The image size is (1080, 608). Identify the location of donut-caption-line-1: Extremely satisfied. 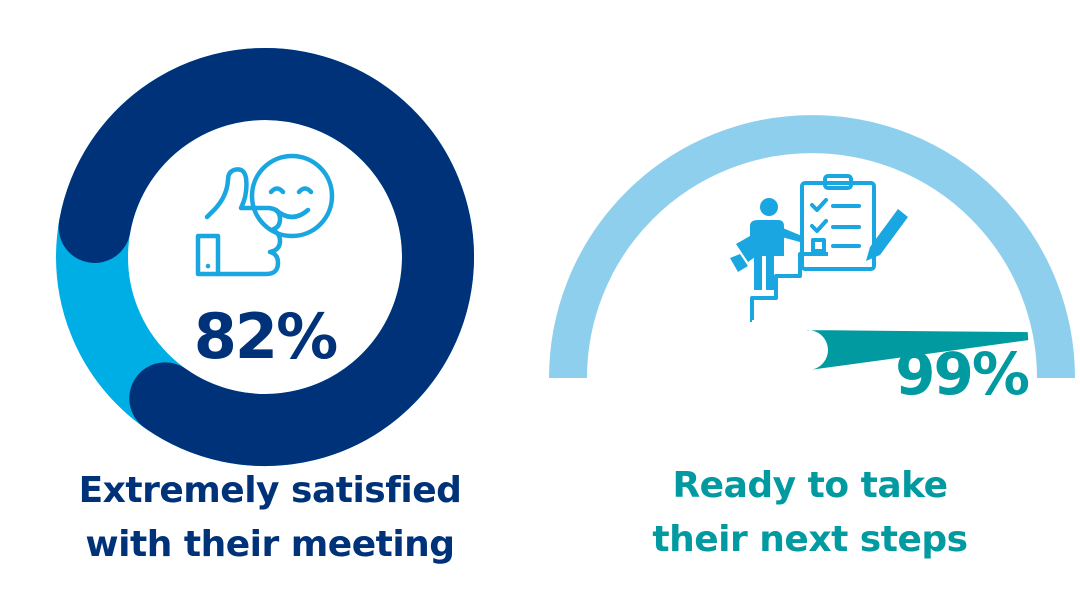
(270, 490).